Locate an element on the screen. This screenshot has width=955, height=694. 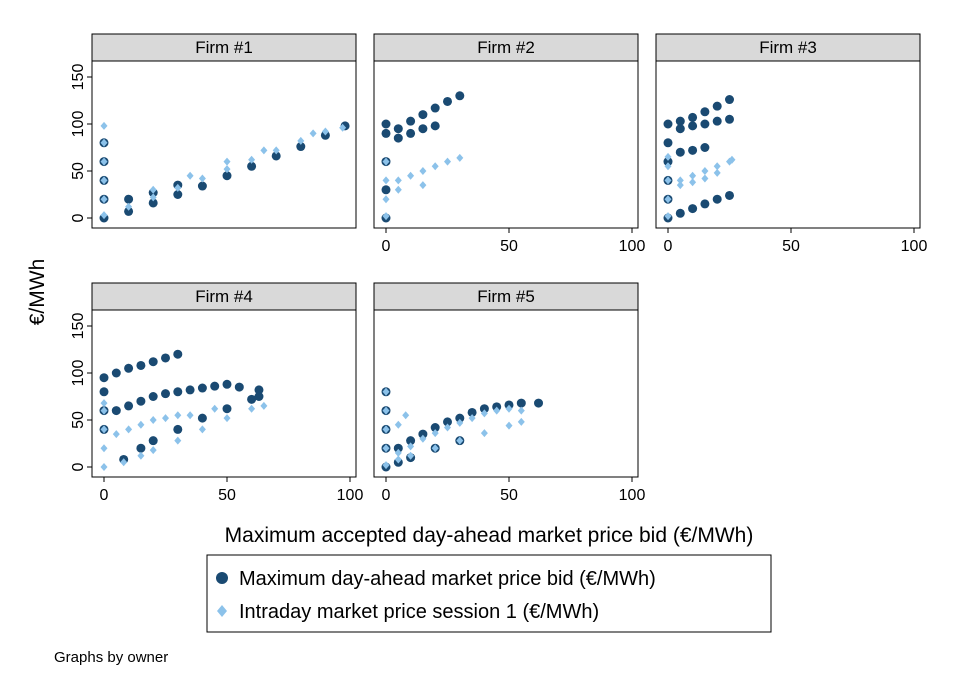
panel-firm-1: Firm #1 0 50 100 150 is located at coordinates (213, 131).